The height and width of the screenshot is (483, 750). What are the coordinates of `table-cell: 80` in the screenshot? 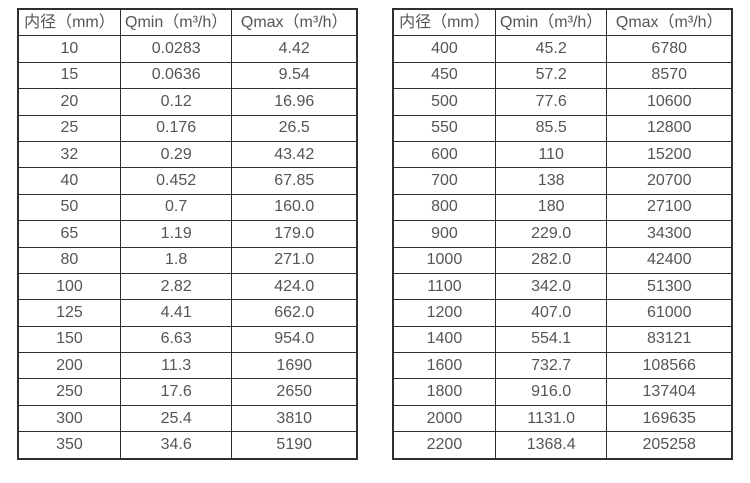 It's located at (69, 260).